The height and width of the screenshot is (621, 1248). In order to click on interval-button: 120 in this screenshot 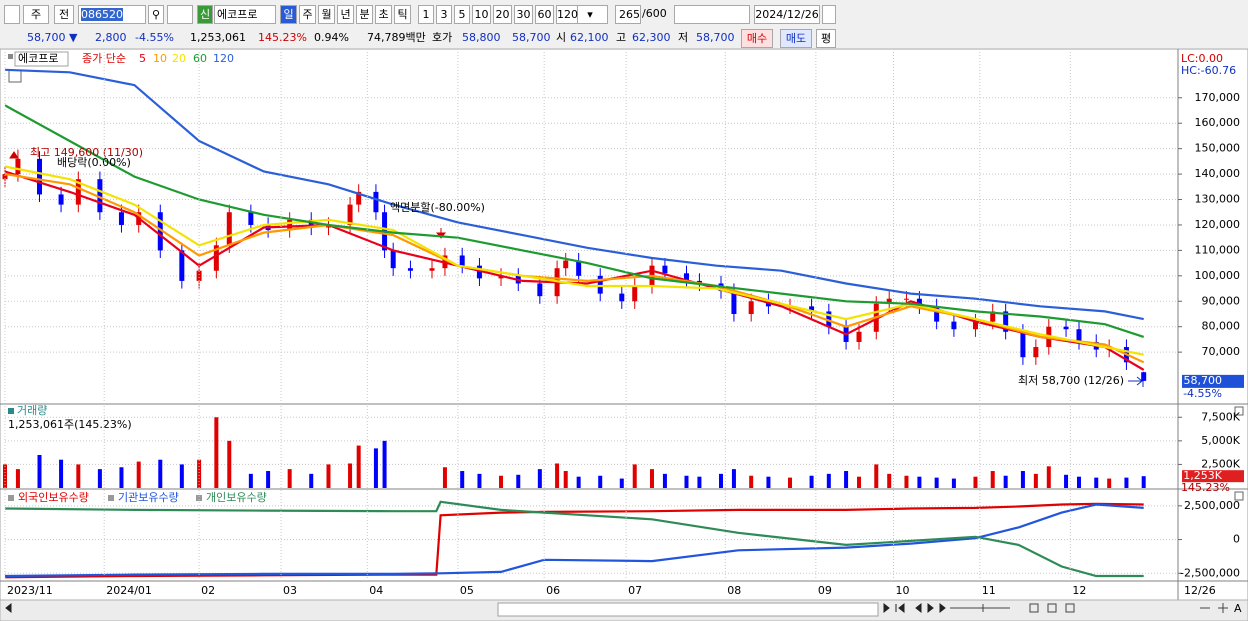, I will do `click(567, 14)`.